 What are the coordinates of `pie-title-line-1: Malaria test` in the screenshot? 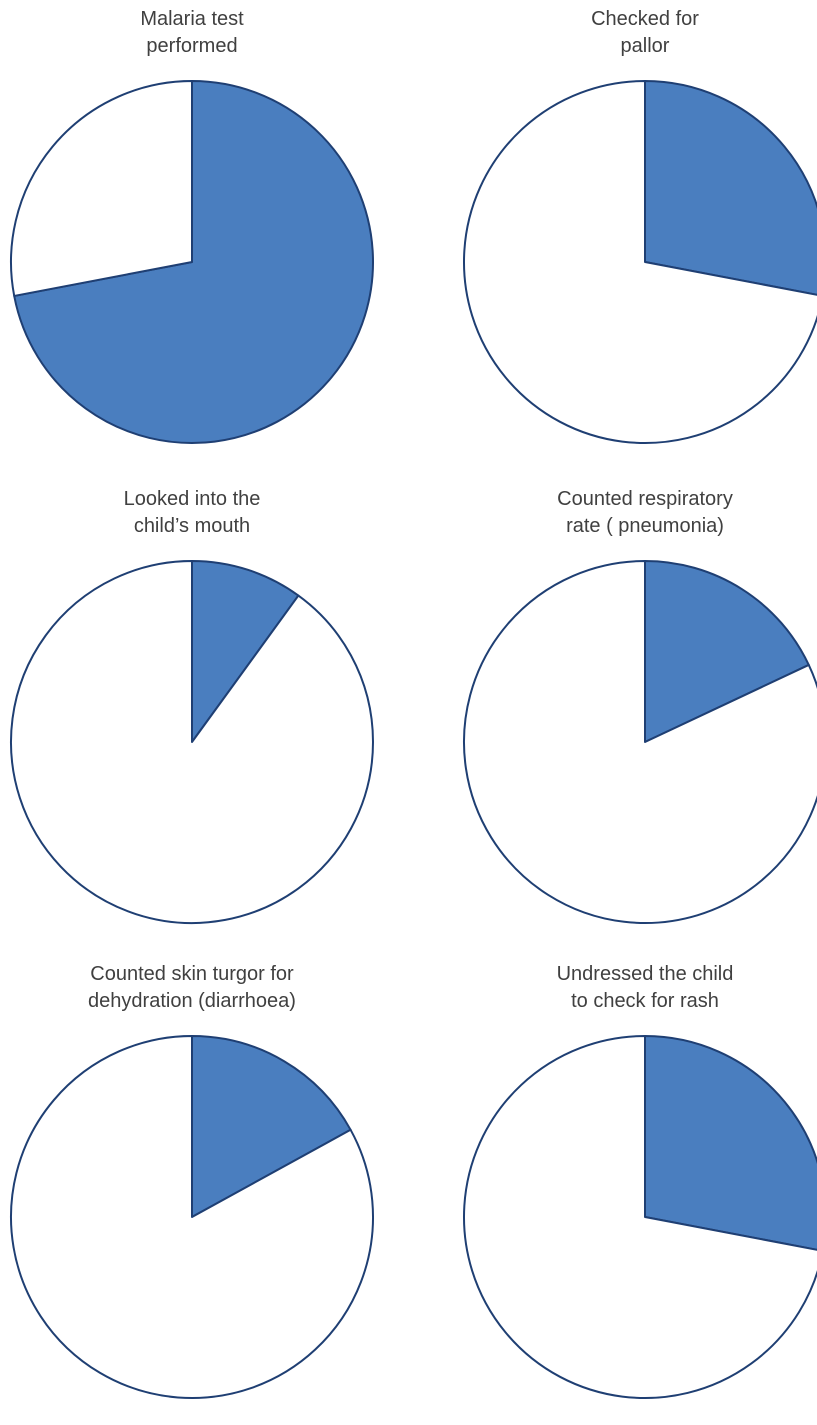 It's located at (192, 19).